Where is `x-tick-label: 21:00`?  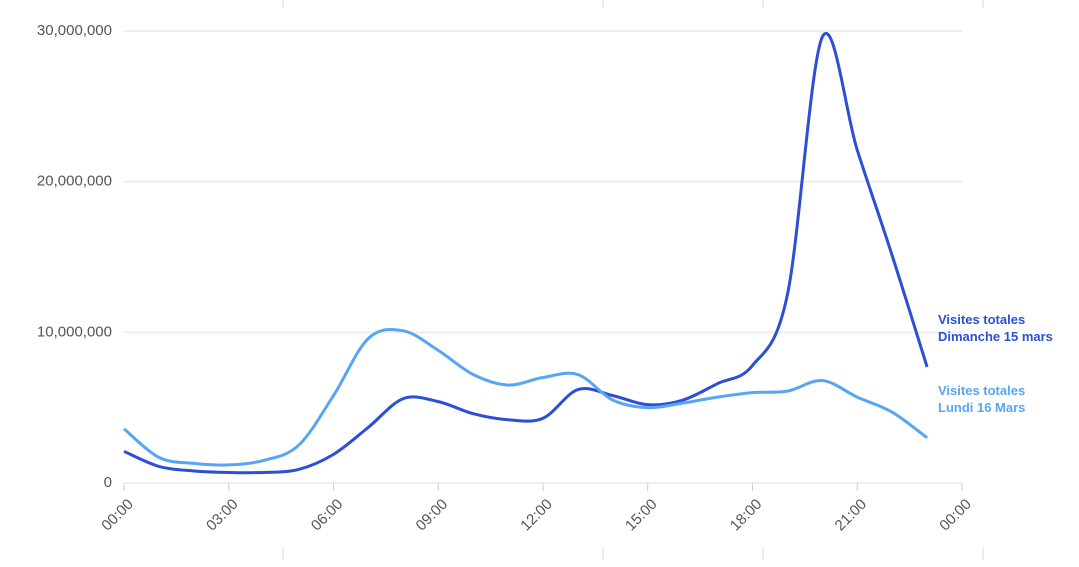
x-tick-label: 21:00 is located at coordinates (851, 515).